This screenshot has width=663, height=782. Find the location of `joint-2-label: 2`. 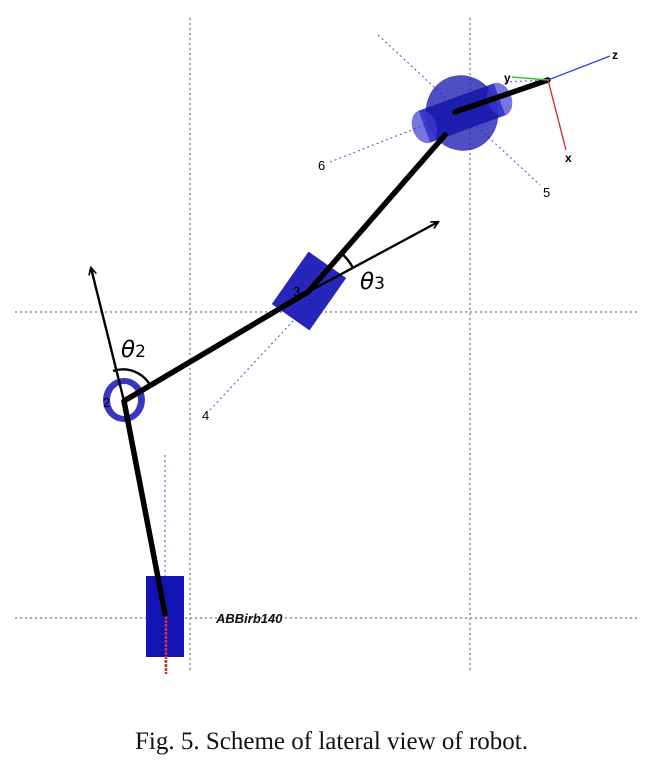

joint-2-label: 2 is located at coordinates (106, 402).